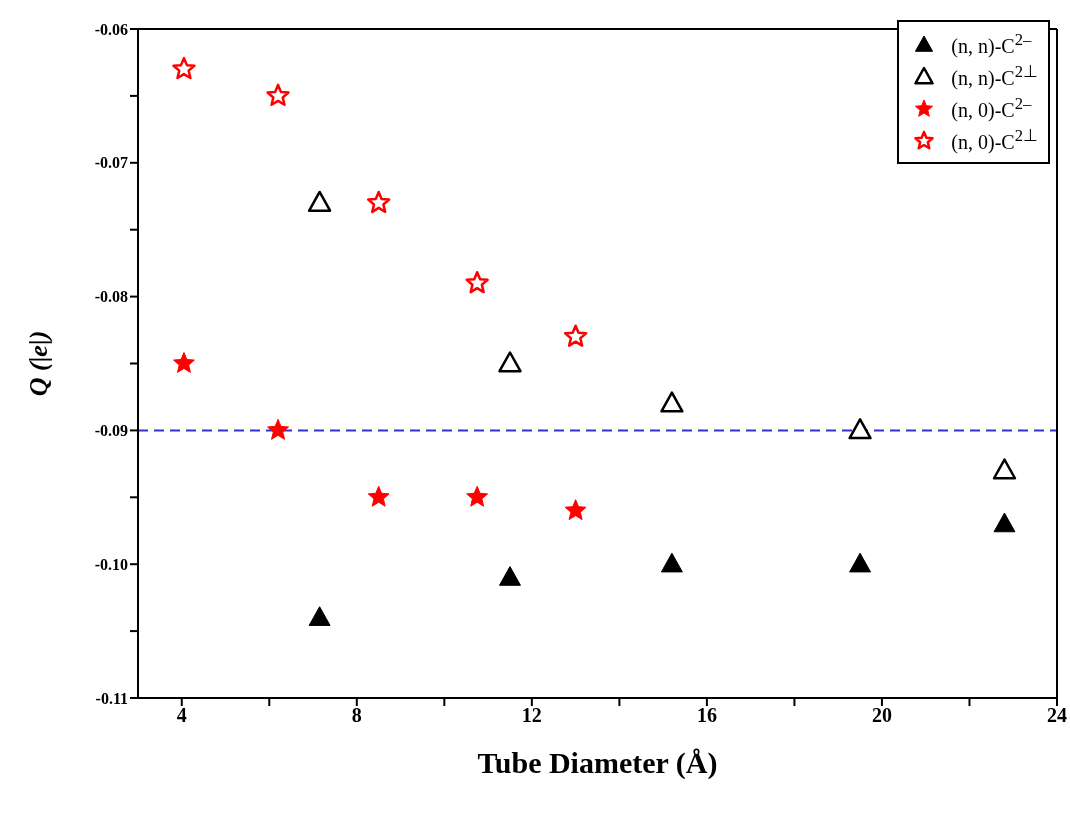 This screenshot has width=1070, height=819. I want to click on legend-label: (n, n)-C$^{2⊥}$, so click(994, 76).